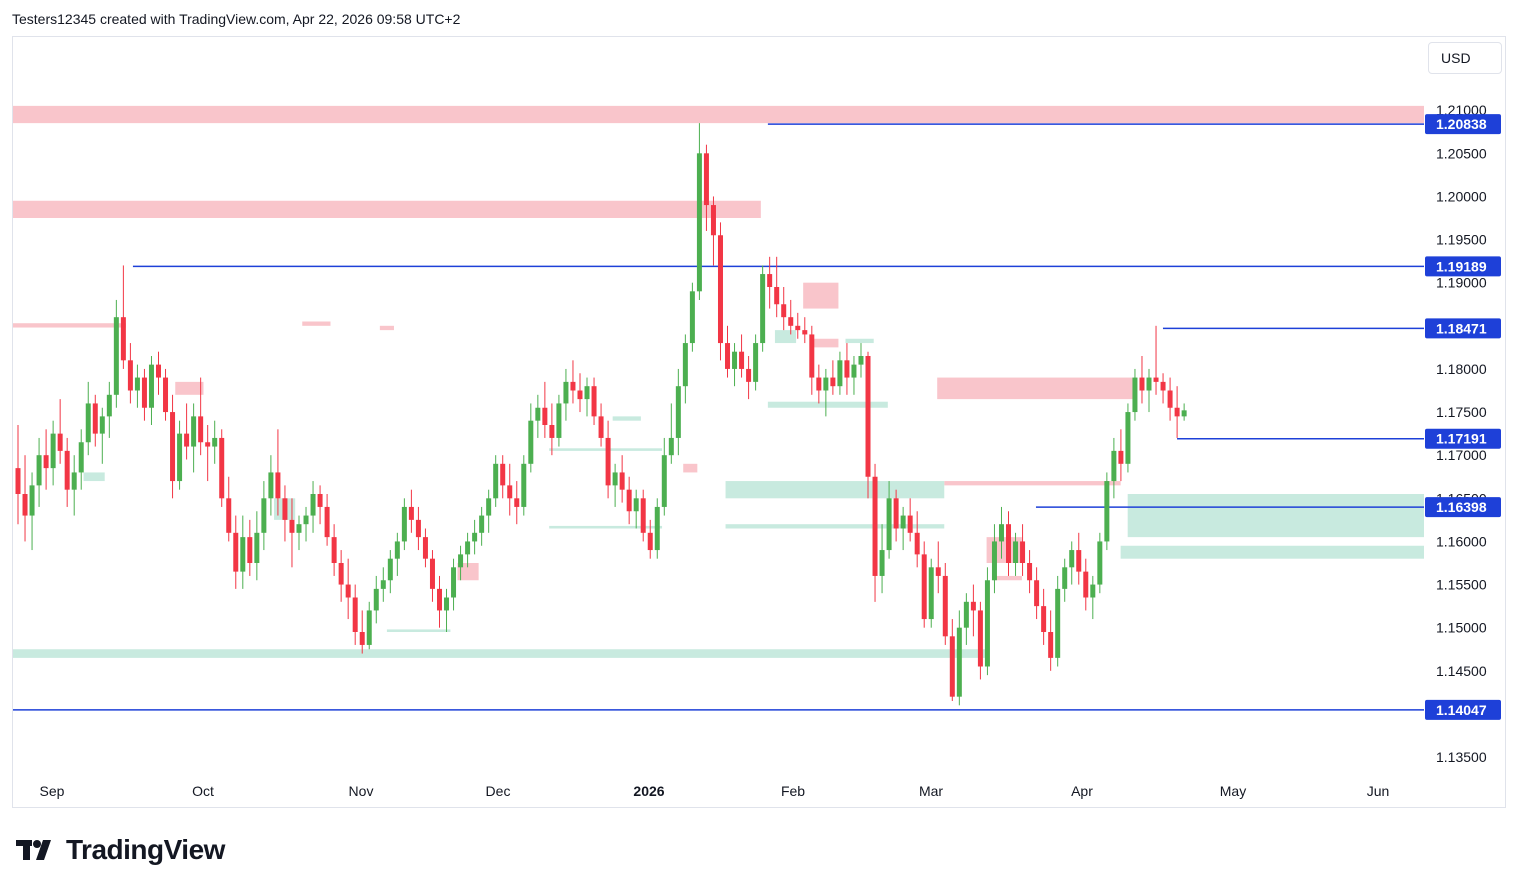  What do you see at coordinates (1461, 439) in the screenshot?
I see `price-tag-label: 1.17191` at bounding box center [1461, 439].